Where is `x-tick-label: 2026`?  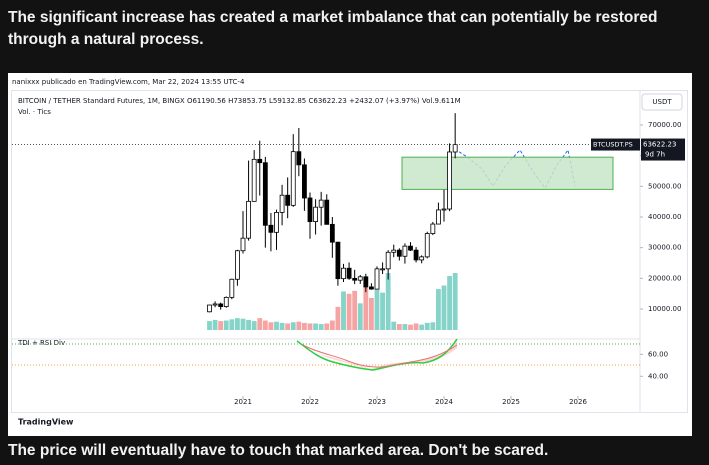
x-tick-label: 2026 is located at coordinates (578, 402).